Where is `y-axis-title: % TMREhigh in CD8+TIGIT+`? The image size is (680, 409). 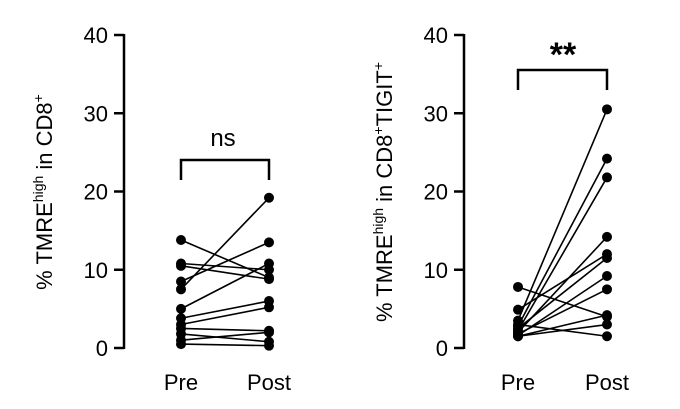 y-axis-title: % TMREhigh in CD8+TIGIT+ is located at coordinates (383, 192).